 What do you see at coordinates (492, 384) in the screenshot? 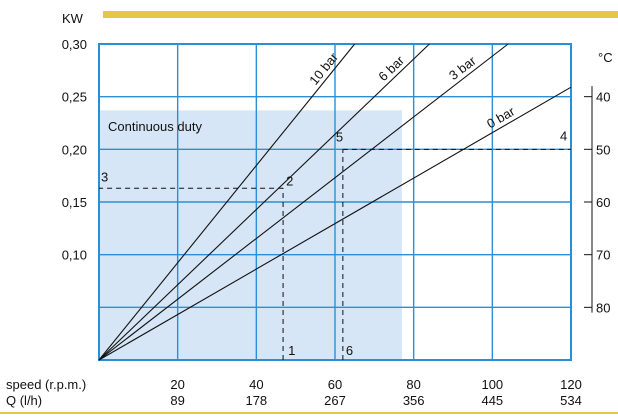
I see `x-tick-label: 100` at bounding box center [492, 384].